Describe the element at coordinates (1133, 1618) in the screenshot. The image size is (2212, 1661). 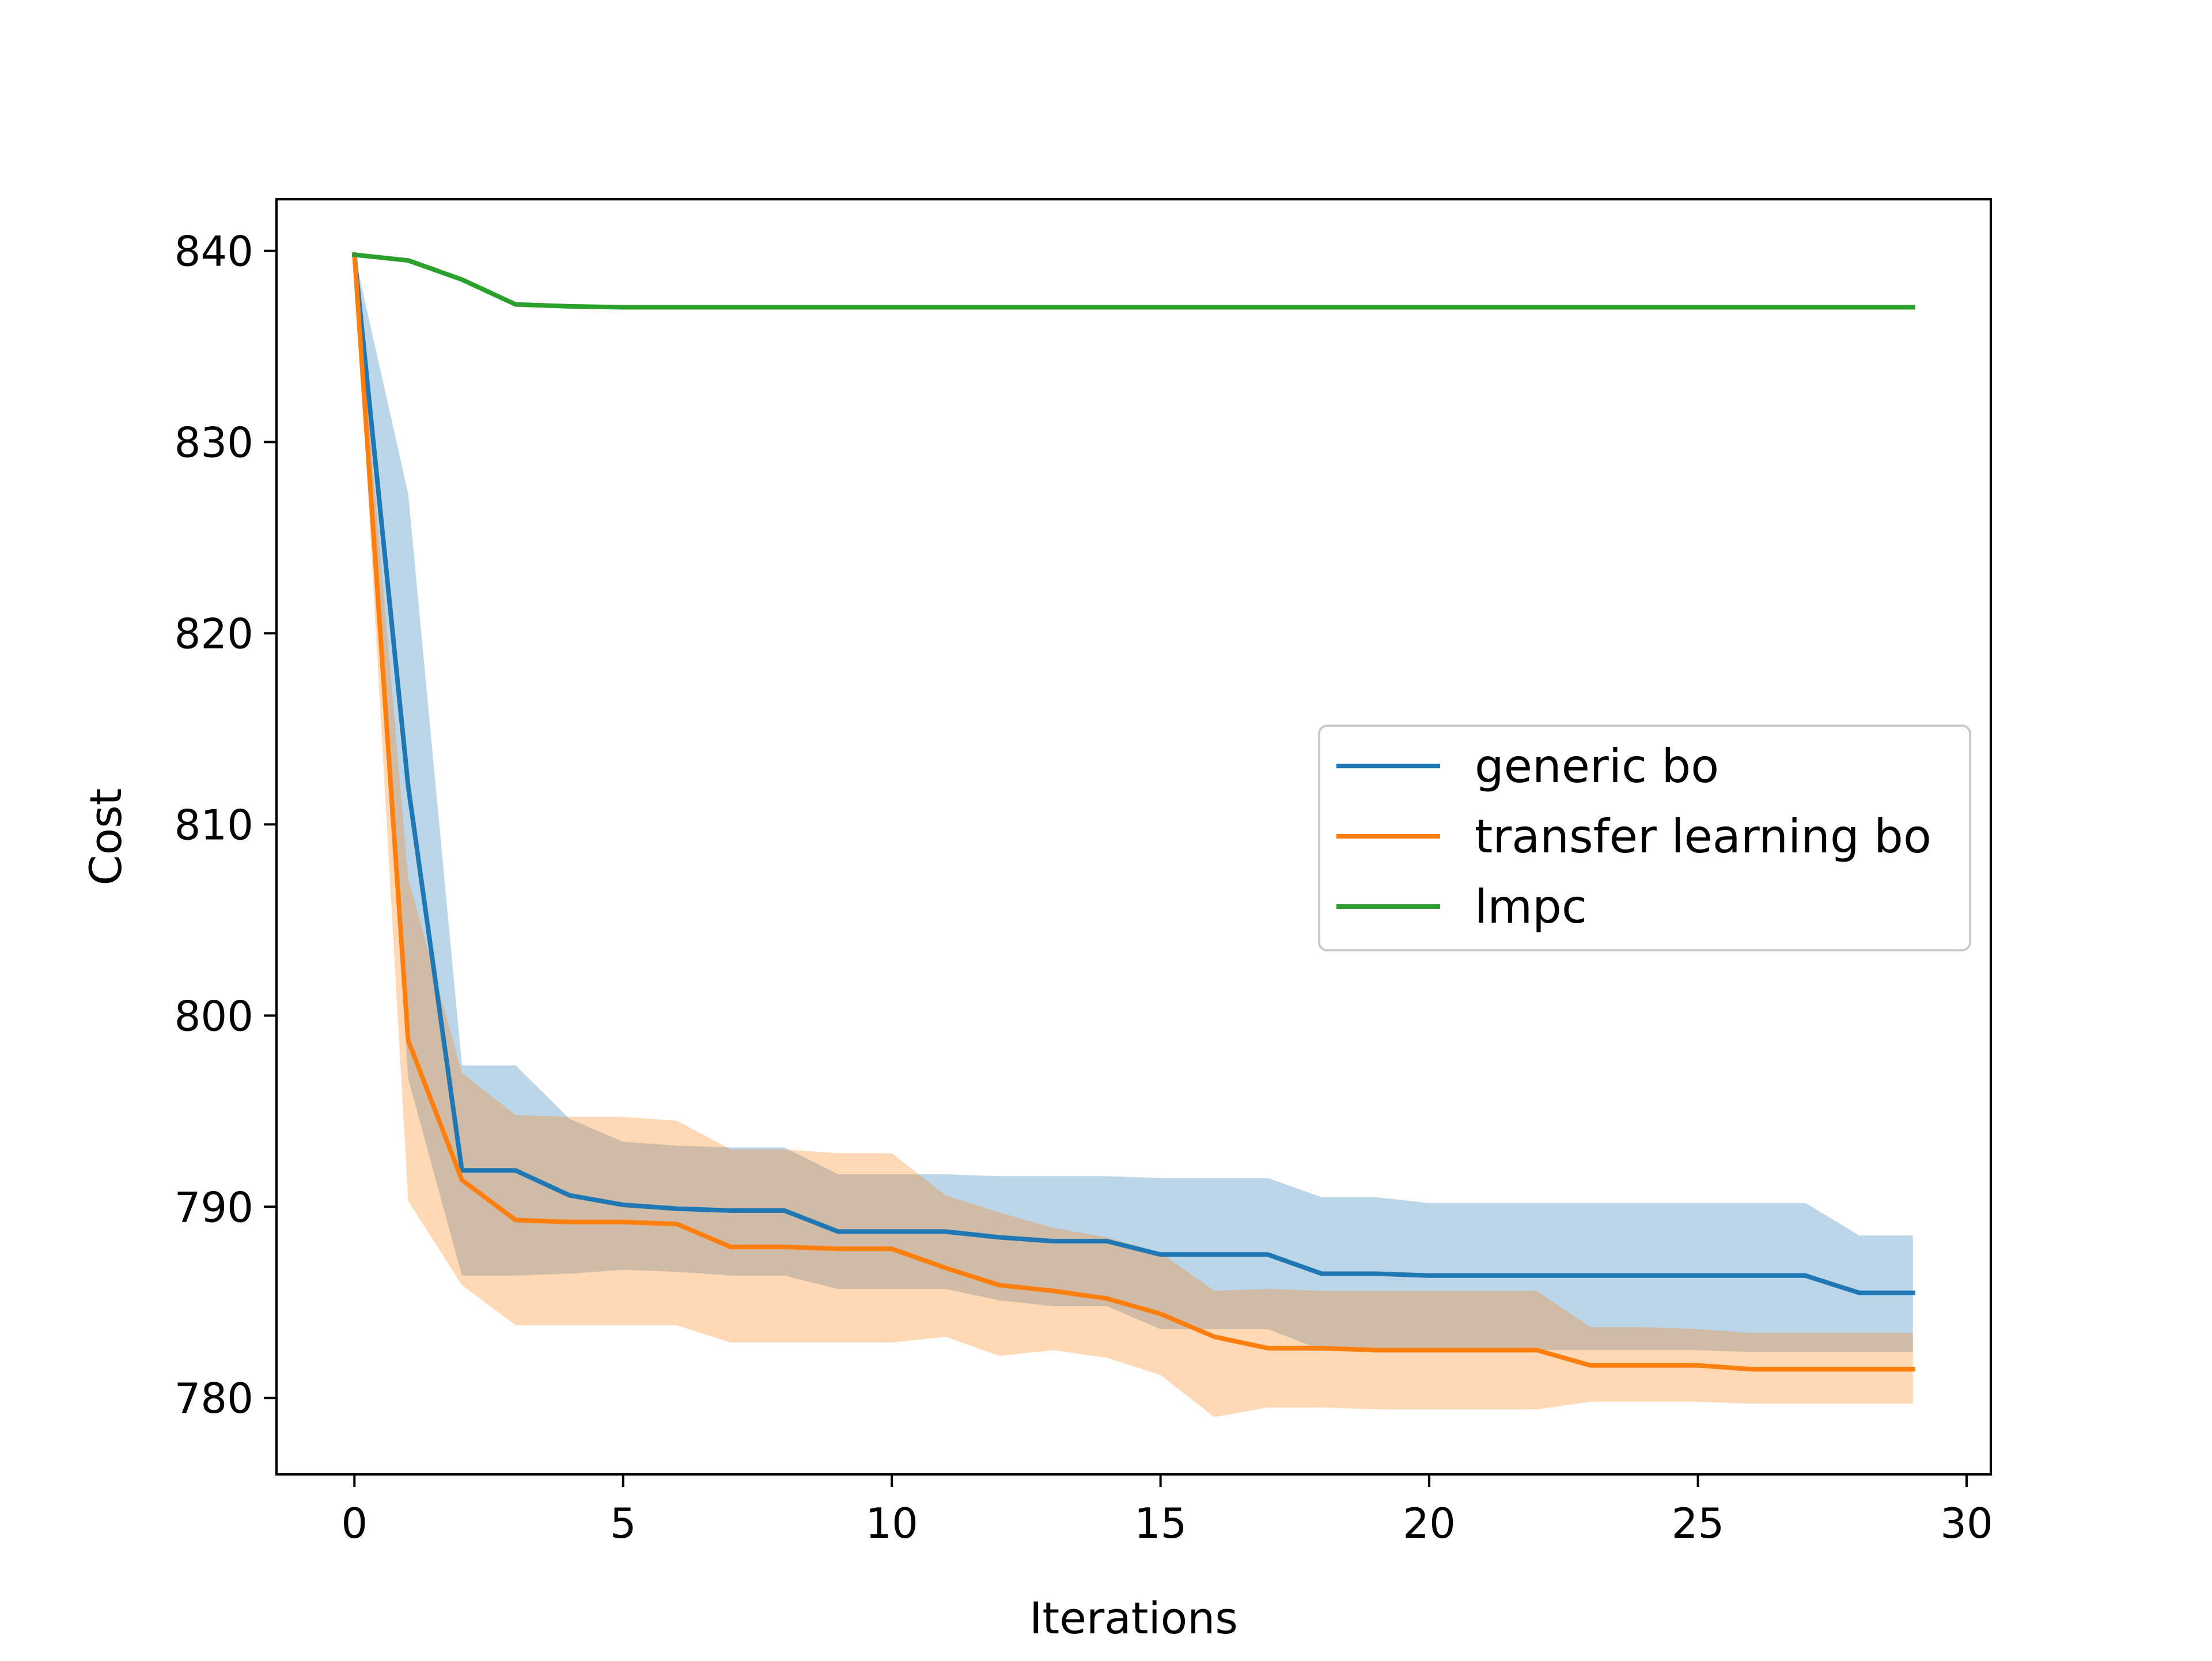
I see `x-axis-label: Iterations` at that location.